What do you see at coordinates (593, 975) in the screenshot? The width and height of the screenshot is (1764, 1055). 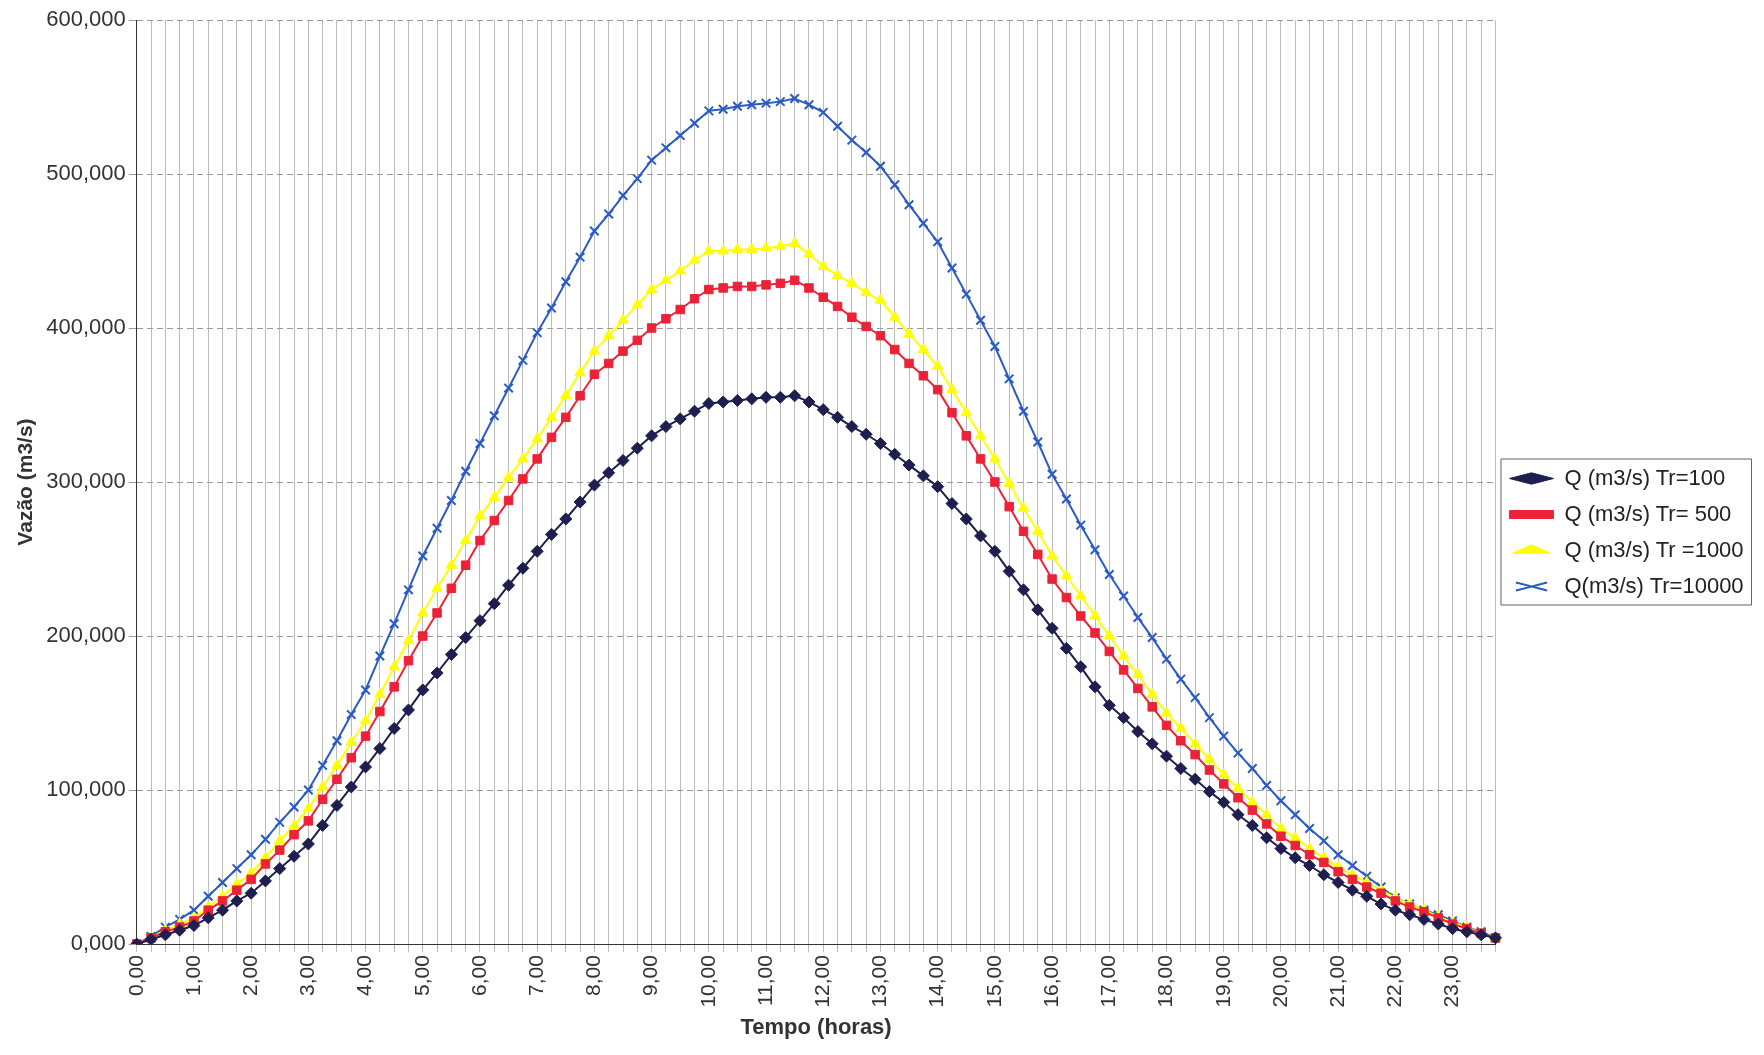 I see `x-tick-label: 8,00` at bounding box center [593, 975].